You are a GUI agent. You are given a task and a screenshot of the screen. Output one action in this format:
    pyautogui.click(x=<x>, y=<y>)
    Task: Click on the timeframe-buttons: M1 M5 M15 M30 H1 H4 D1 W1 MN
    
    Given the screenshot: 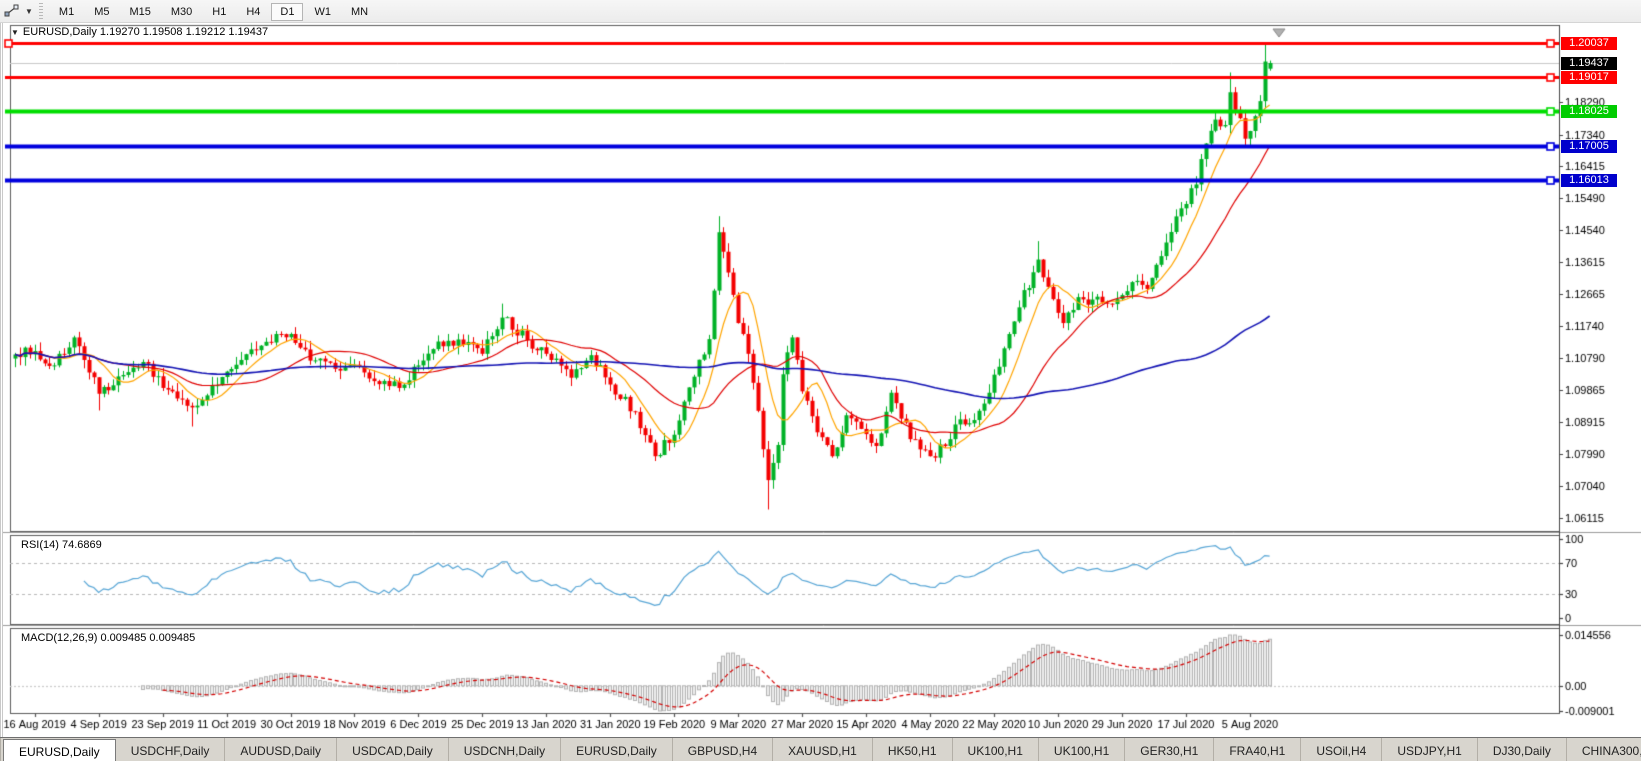 What is the action you would take?
    pyautogui.click(x=213, y=11)
    